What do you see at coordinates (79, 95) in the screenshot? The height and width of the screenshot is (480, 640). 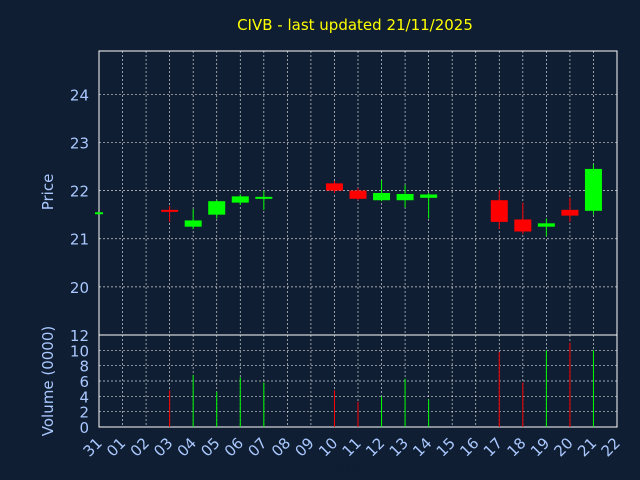 I see `price-tick-label: 24` at bounding box center [79, 95].